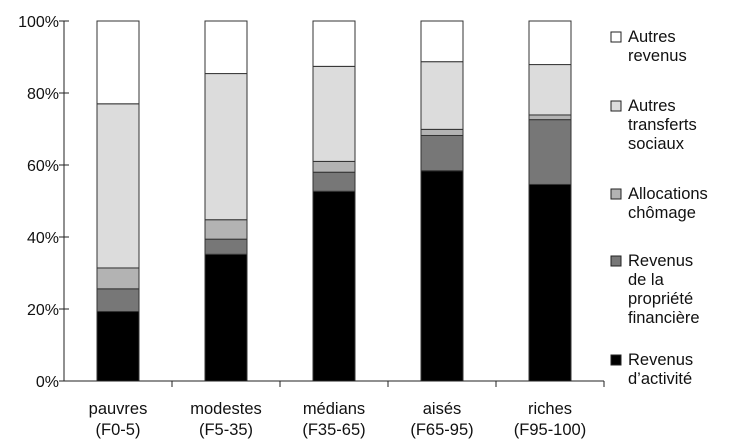 The width and height of the screenshot is (734, 441). Describe the element at coordinates (38, 22) in the screenshot. I see `y-tick-label-6: 100%` at that location.